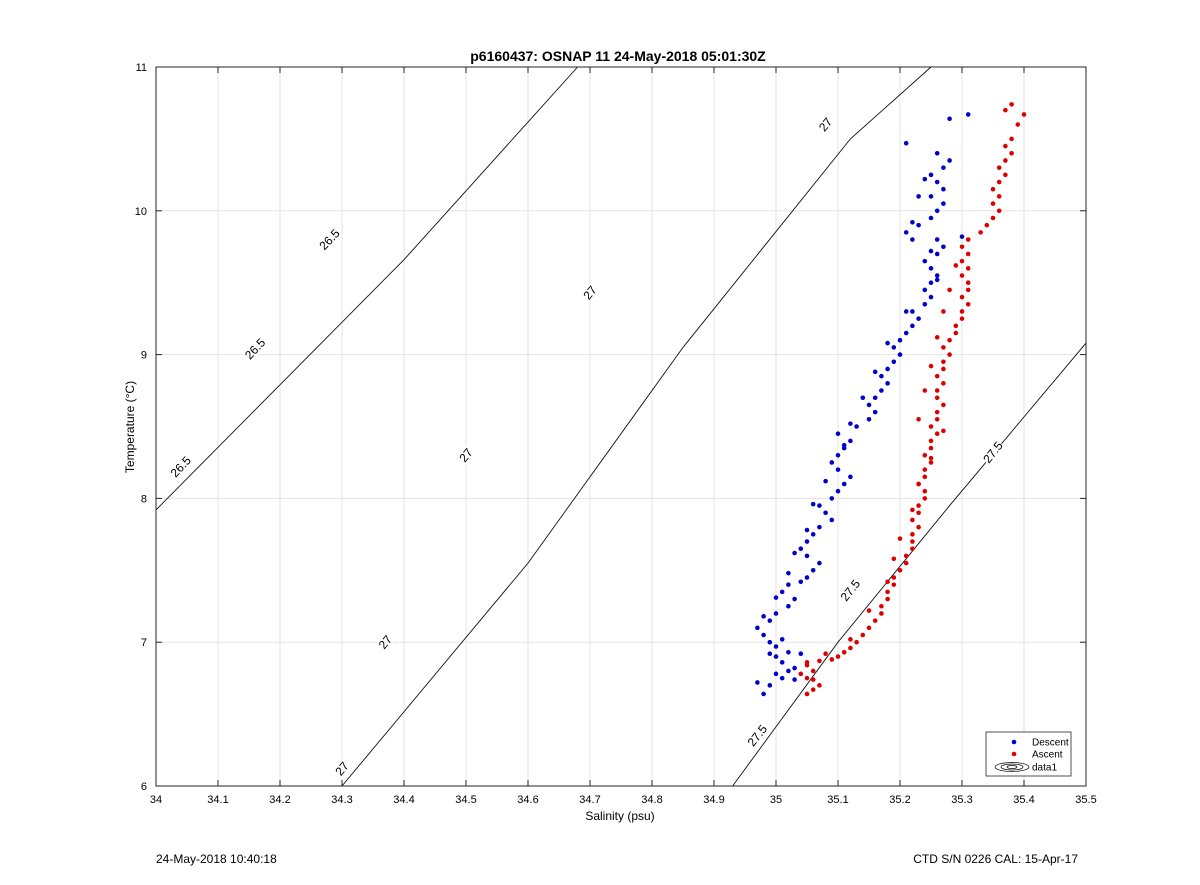 The image size is (1200, 885). What do you see at coordinates (341, 800) in the screenshot?
I see `x-tick-label: 34.3` at bounding box center [341, 800].